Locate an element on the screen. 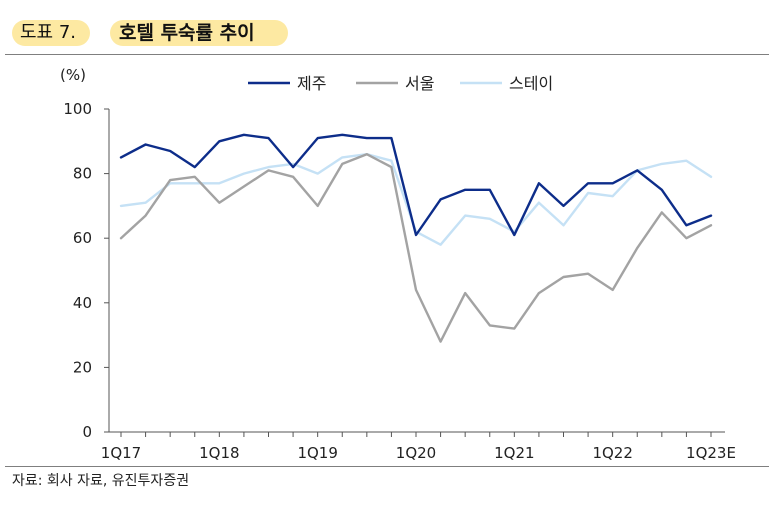 Image resolution: width=774 pixels, height=513 pixels. legend-label: 서울 is located at coordinates (419, 83).